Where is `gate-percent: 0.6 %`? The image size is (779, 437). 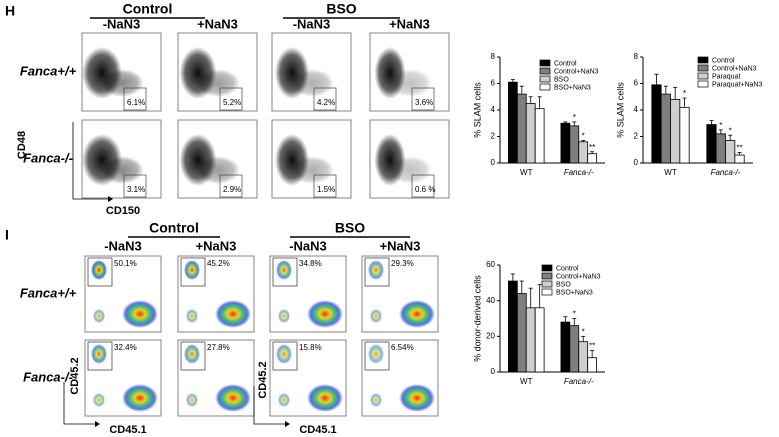
gate-percent: 0.6 % is located at coordinates (425, 189).